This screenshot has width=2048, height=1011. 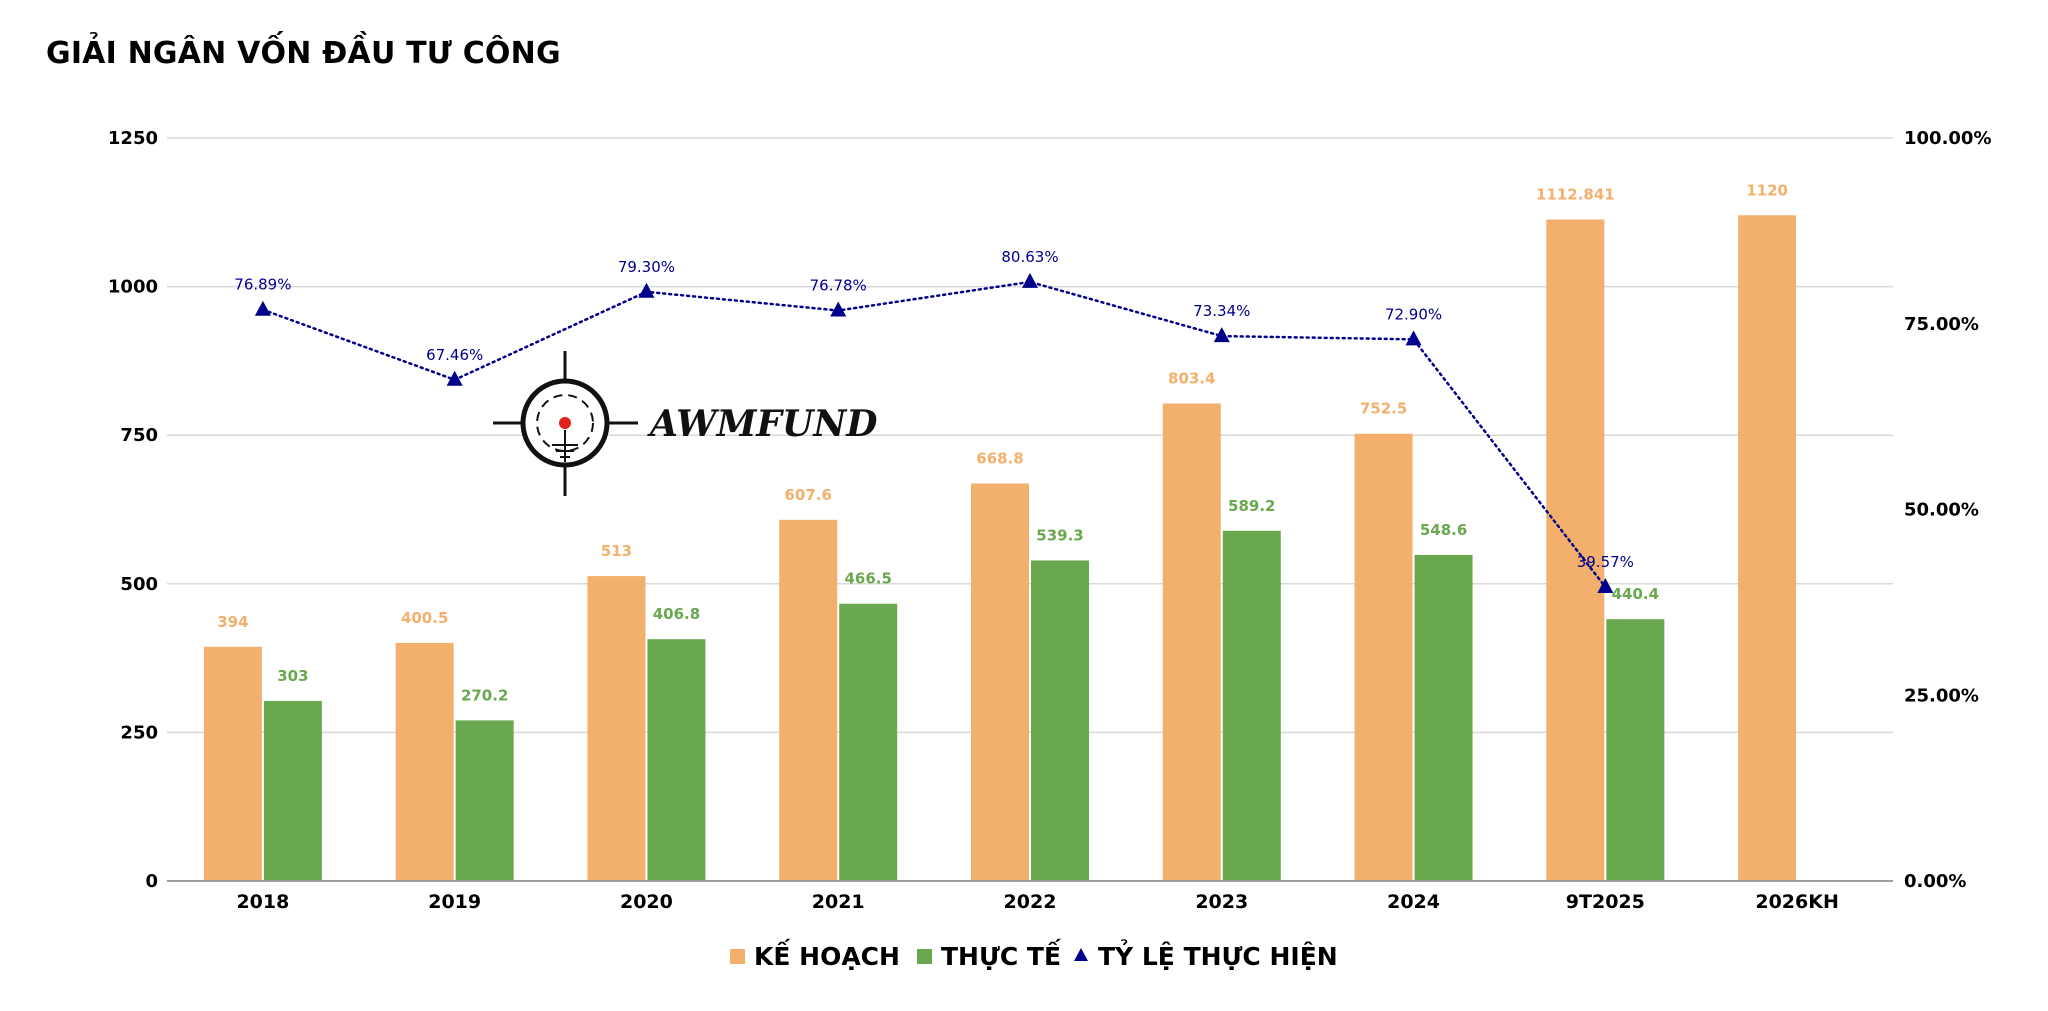 What do you see at coordinates (867, 579) in the screenshot?
I see `label-actual: 466.5` at bounding box center [867, 579].